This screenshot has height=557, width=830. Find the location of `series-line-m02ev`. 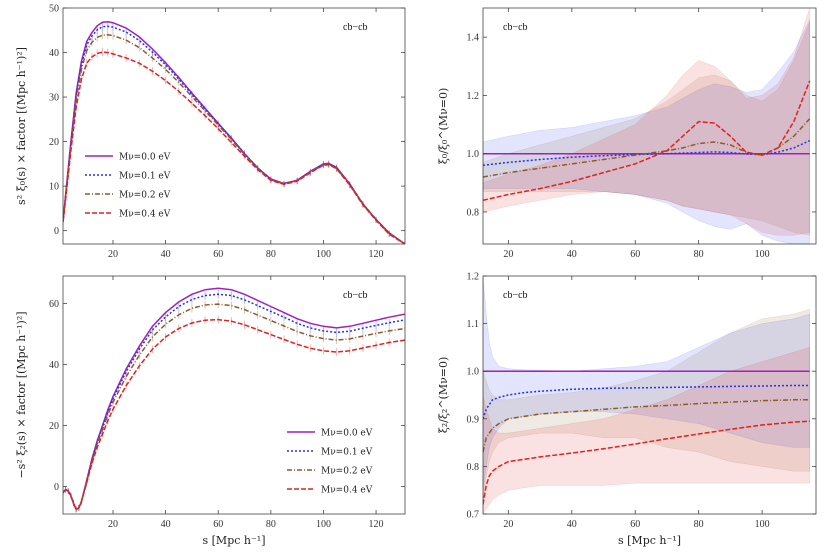

series-line-m02ev is located at coordinates (646, 426).